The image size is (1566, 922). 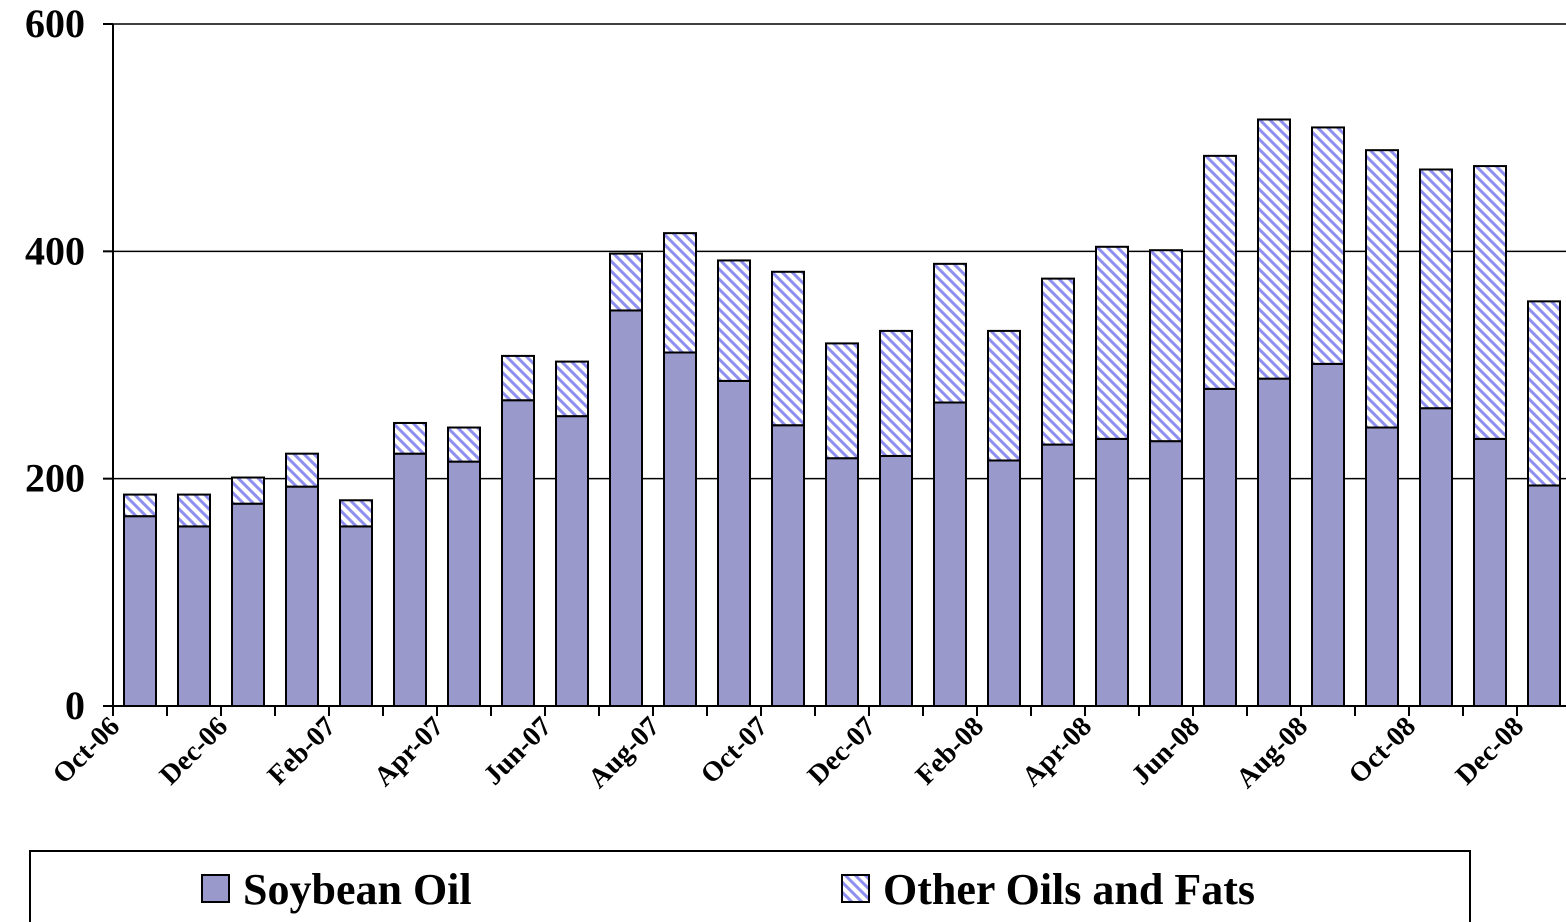 What do you see at coordinates (302, 751) in the screenshot?
I see `x-tick-label: Feb-07` at bounding box center [302, 751].